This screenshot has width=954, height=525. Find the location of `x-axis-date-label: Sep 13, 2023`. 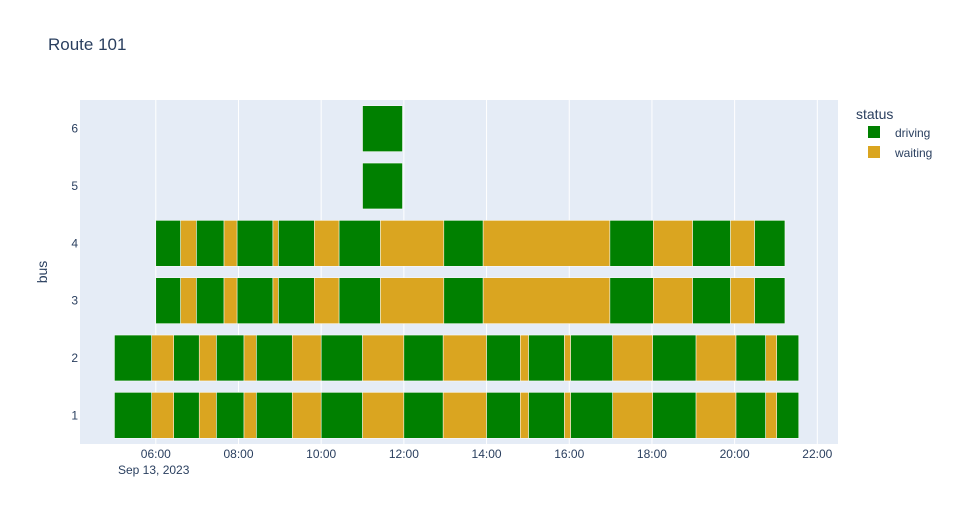

x-axis-date-label: Sep 13, 2023 is located at coordinates (154, 470).